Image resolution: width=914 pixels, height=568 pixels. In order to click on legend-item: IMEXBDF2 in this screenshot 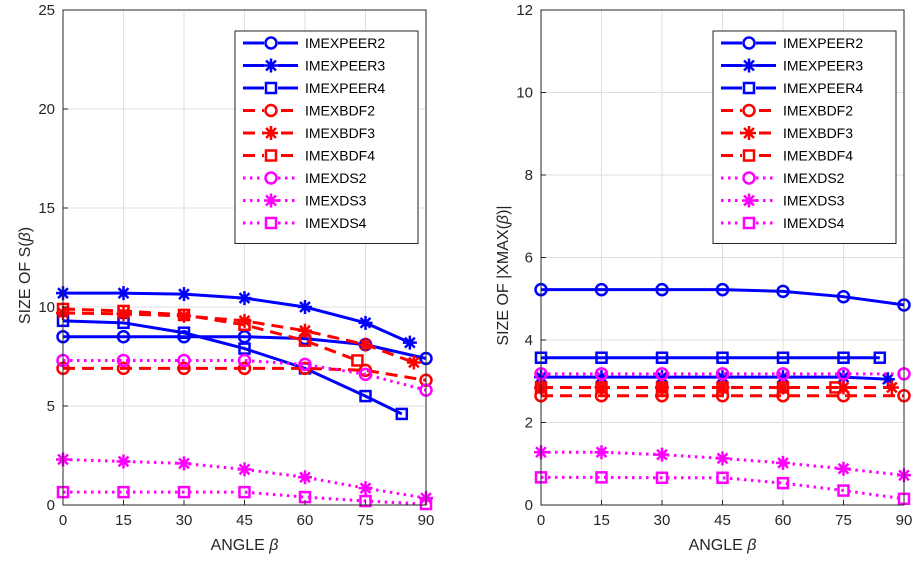, I will do `click(787, 111)`.